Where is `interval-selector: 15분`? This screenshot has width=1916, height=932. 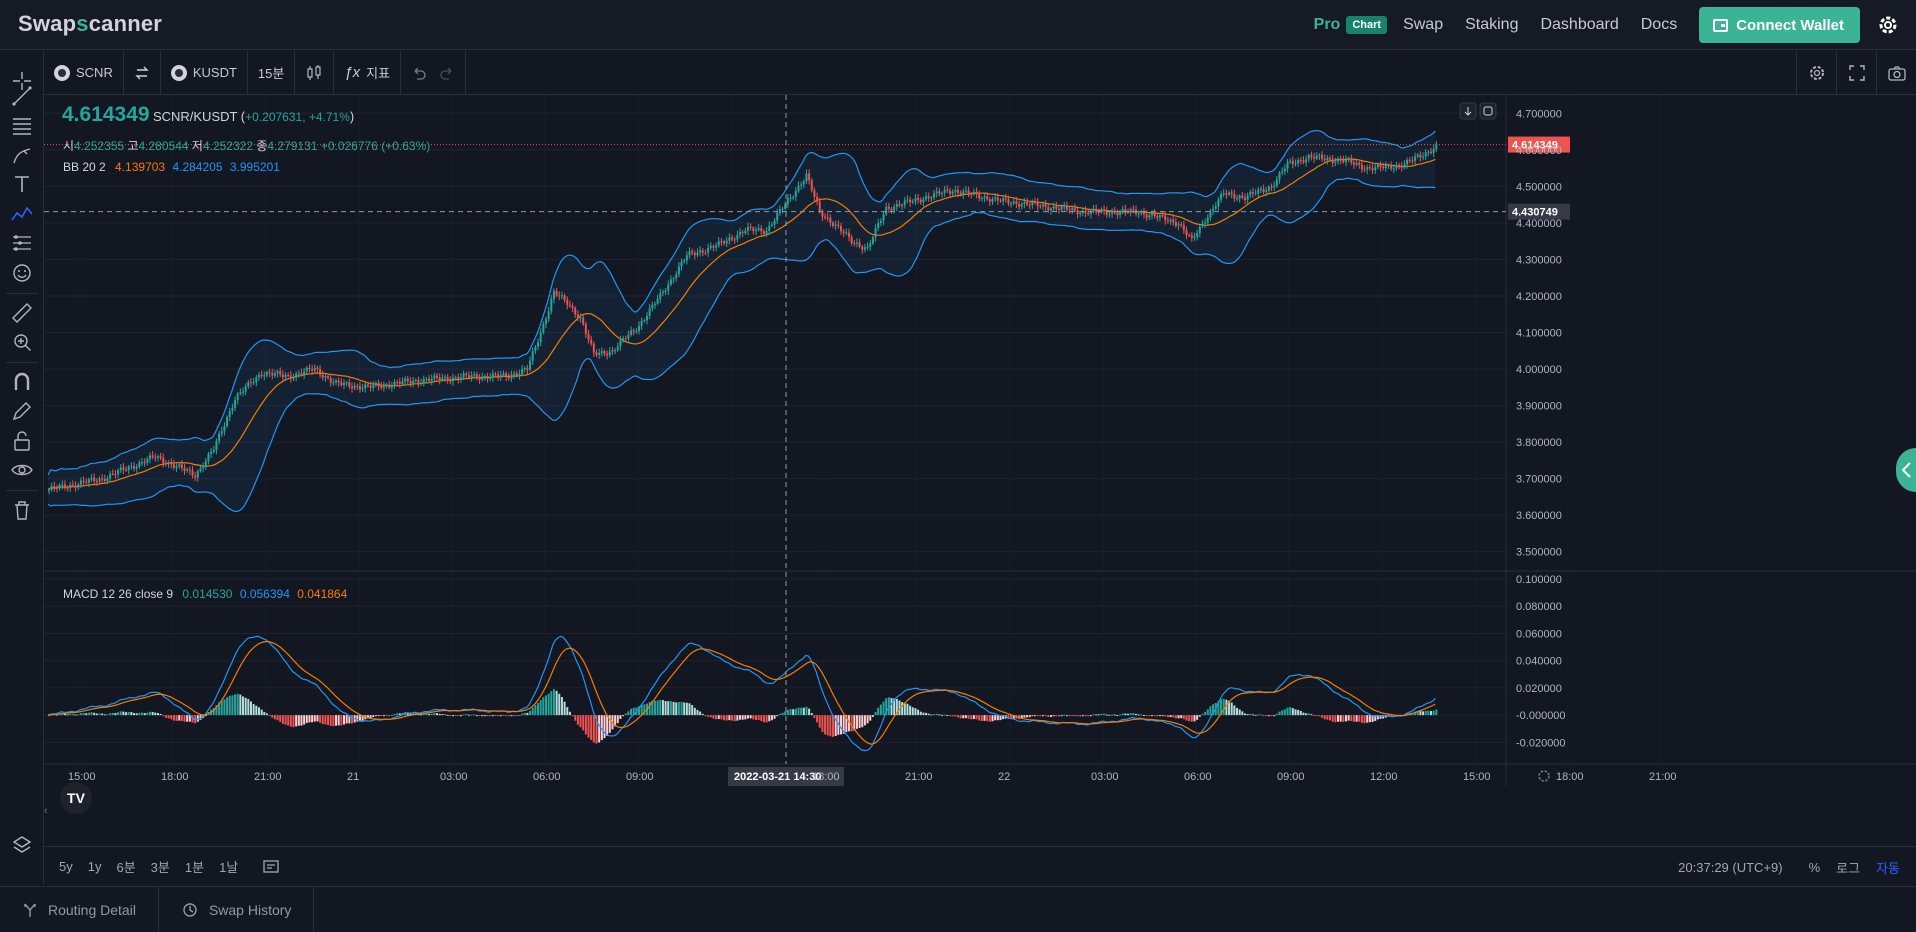 interval-selector: 15분 is located at coordinates (272, 72).